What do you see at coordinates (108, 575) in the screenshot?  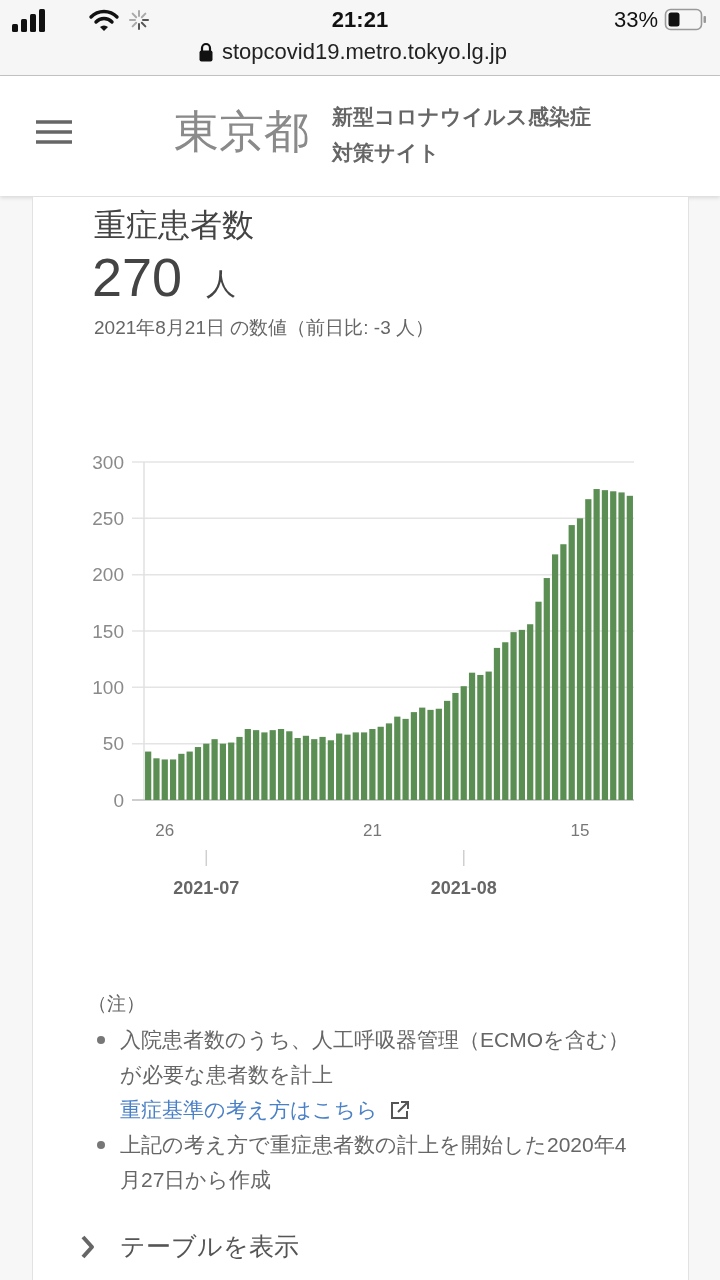 I see `y-tick-label: 200` at bounding box center [108, 575].